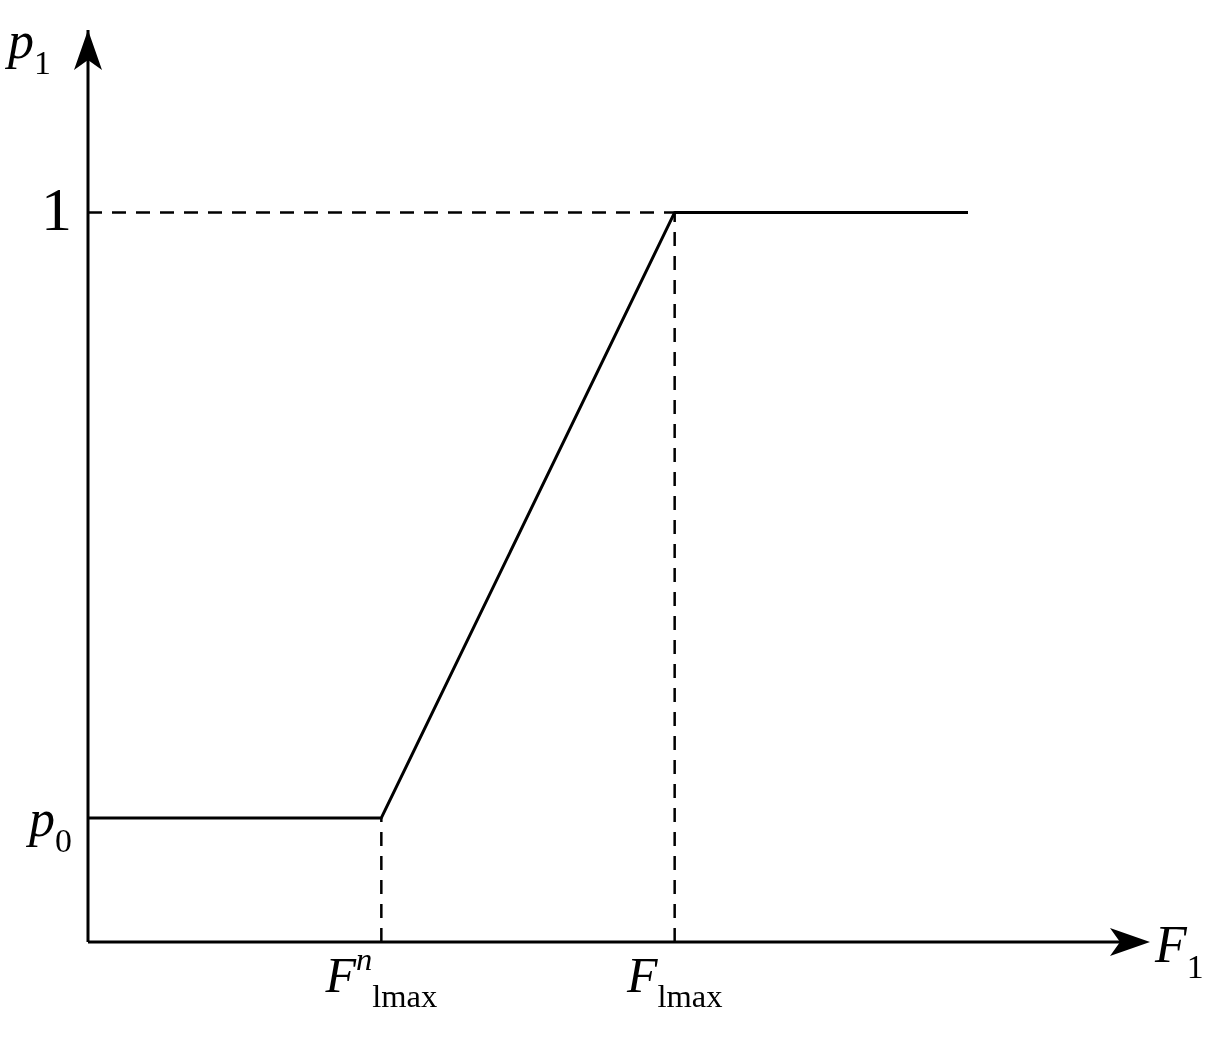 The width and height of the screenshot is (1210, 1044). What do you see at coordinates (56, 209) in the screenshot?
I see `y-tick-label: 1` at bounding box center [56, 209].